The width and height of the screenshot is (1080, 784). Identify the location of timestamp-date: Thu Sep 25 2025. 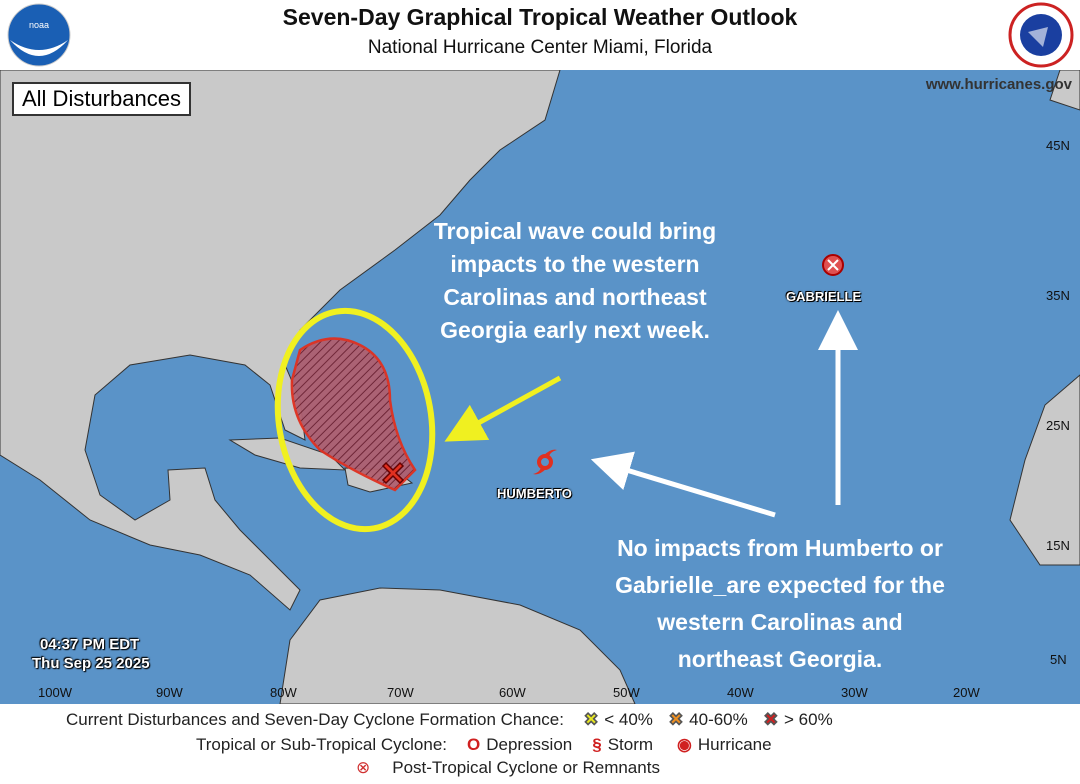
(91, 663).